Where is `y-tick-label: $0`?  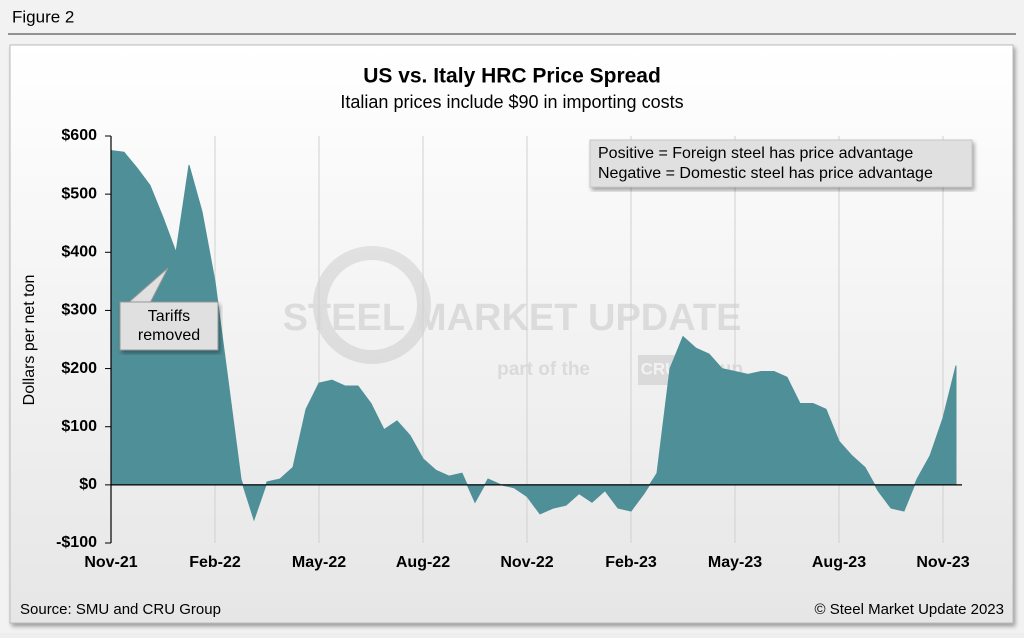
y-tick-label: $0 is located at coordinates (88, 484).